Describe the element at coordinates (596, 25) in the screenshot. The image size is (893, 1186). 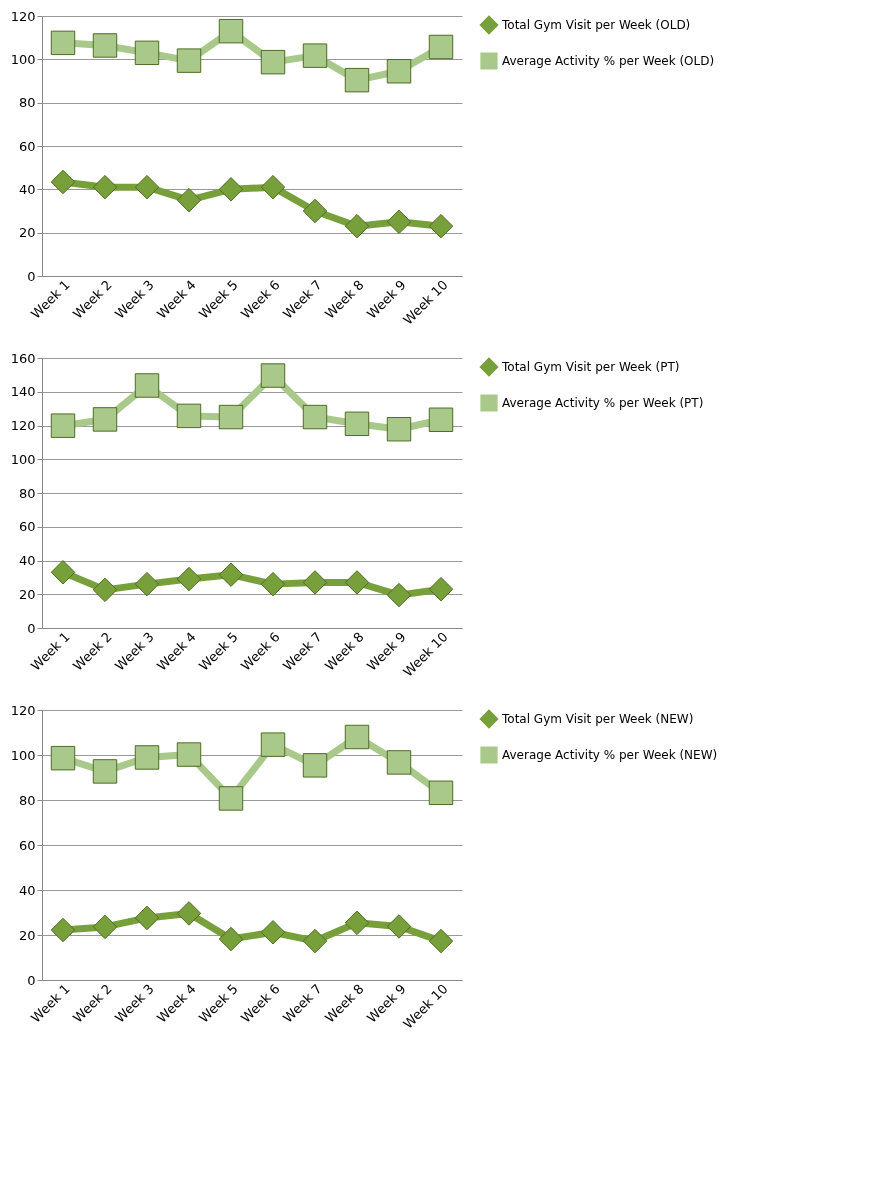
I see `legend-label: Total Gym Visit per Week (OLD)` at that location.